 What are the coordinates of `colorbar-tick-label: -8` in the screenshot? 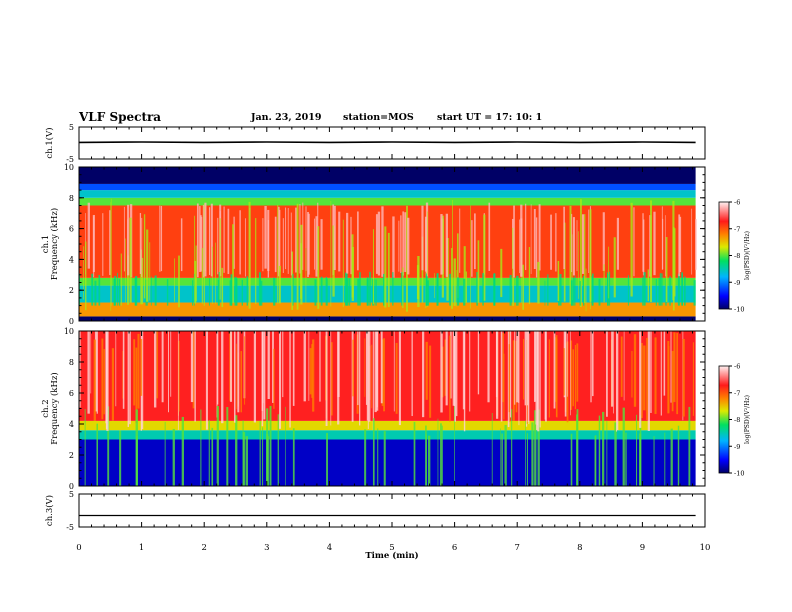 It's located at (737, 420).